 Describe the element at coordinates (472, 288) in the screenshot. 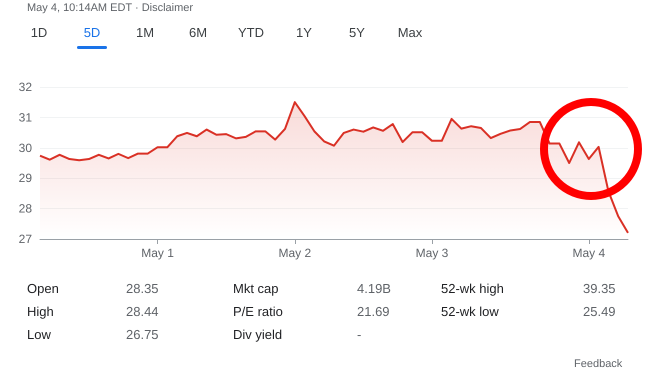

I see `text: 52-wk high` at that location.